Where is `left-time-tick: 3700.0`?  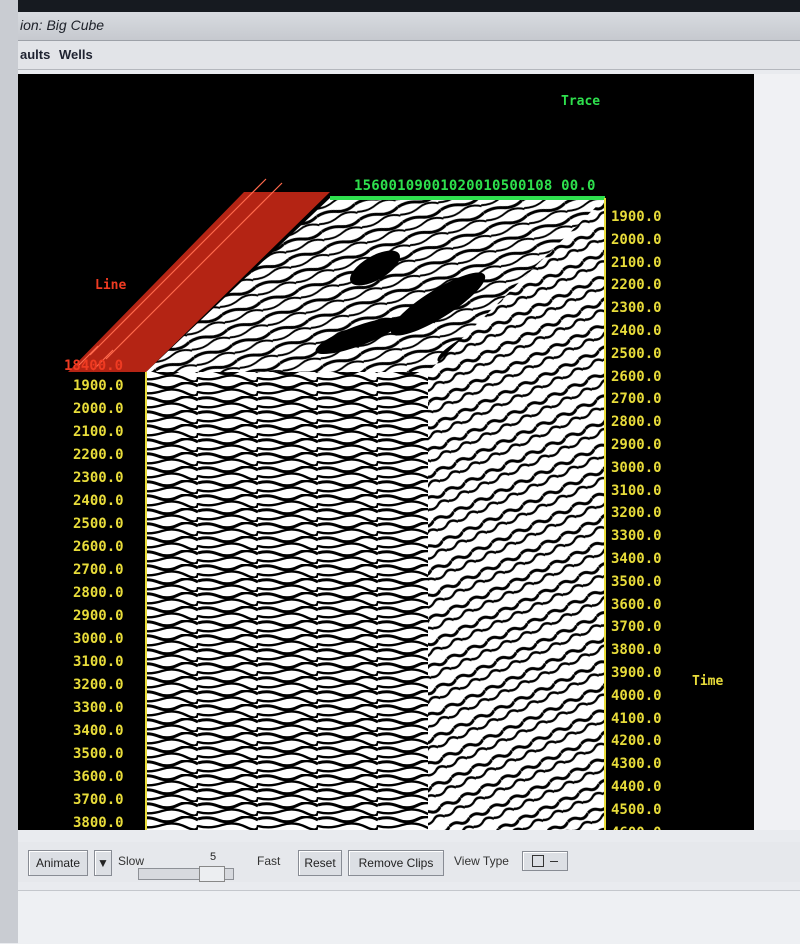 left-time-tick: 3700.0 is located at coordinates (98, 800).